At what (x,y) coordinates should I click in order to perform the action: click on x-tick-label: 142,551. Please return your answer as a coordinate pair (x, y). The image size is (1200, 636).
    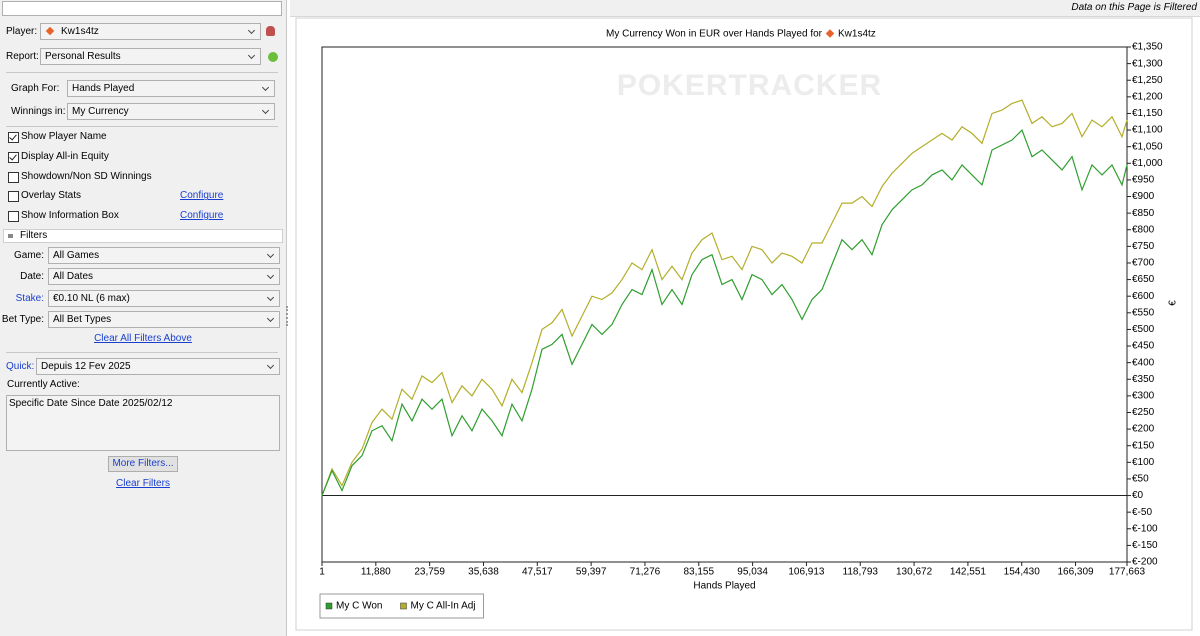
    Looking at the image, I should click on (968, 572).